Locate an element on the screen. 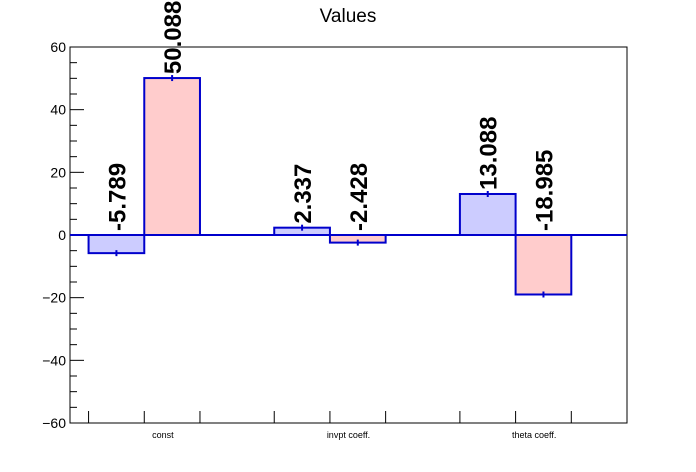  y-tick-label: −40 is located at coordinates (54, 360).